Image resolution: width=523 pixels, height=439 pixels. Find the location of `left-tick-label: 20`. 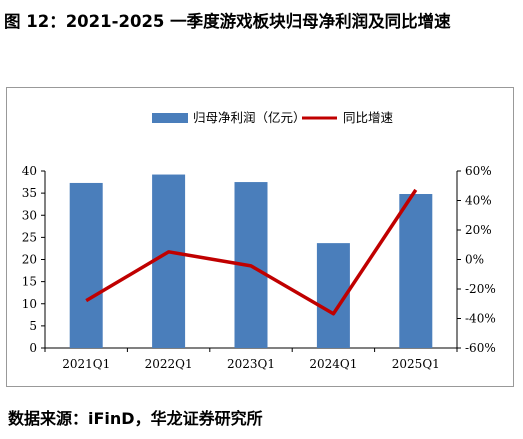

left-tick-label: 20 is located at coordinates (29, 260).